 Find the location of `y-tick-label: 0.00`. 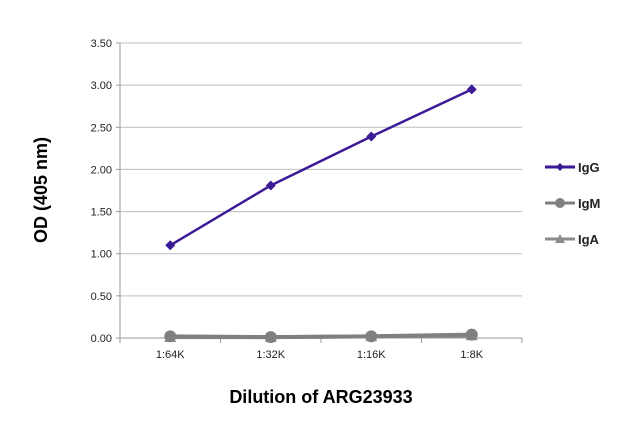

y-tick-label: 0.00 is located at coordinates (101, 339).